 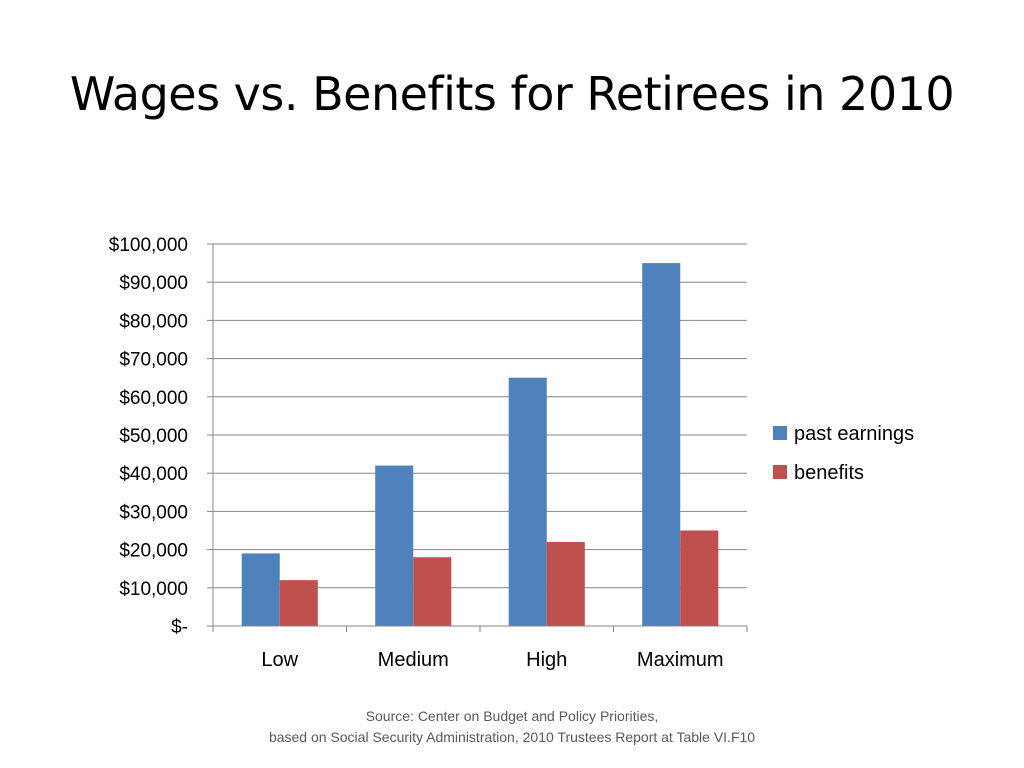 What do you see at coordinates (432, 591) in the screenshot?
I see `bar-benefits-medium` at bounding box center [432, 591].